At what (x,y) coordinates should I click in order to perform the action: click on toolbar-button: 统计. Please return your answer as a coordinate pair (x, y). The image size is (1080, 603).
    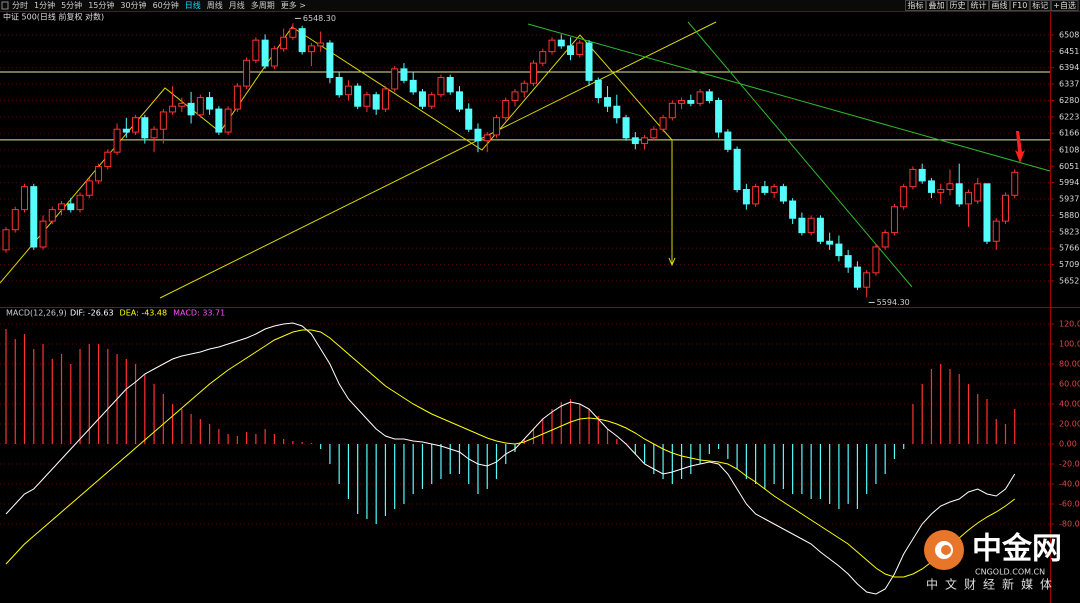
    Looking at the image, I should click on (979, 5).